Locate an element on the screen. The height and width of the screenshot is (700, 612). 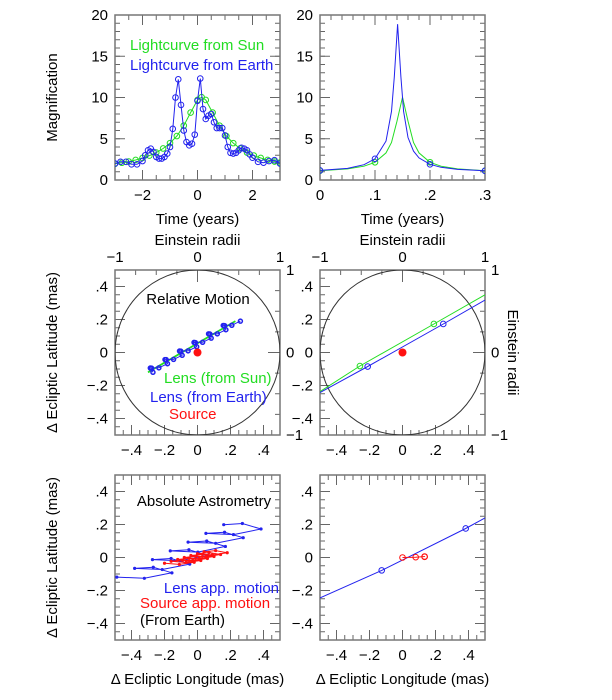
y-tick-label: 10 is located at coordinates (304, 98).